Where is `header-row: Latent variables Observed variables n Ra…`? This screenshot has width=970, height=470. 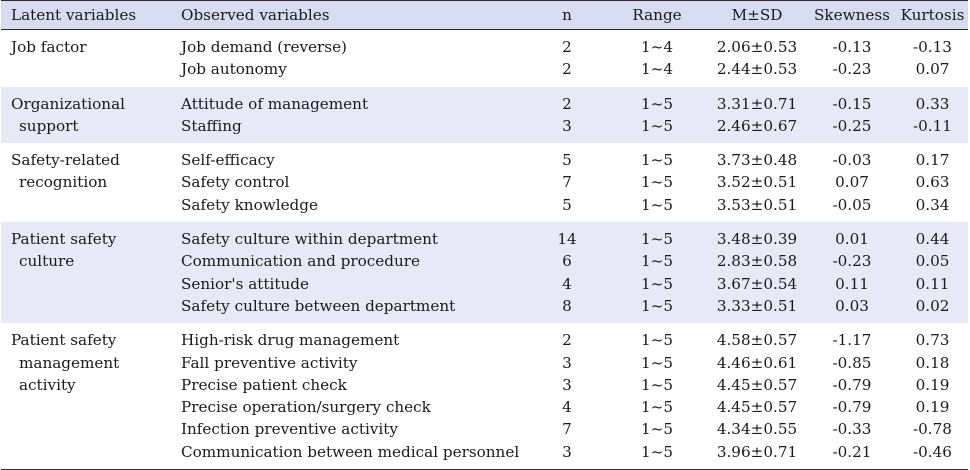
header-row: Latent variables Observed variables n Ra… is located at coordinates (484, 15).